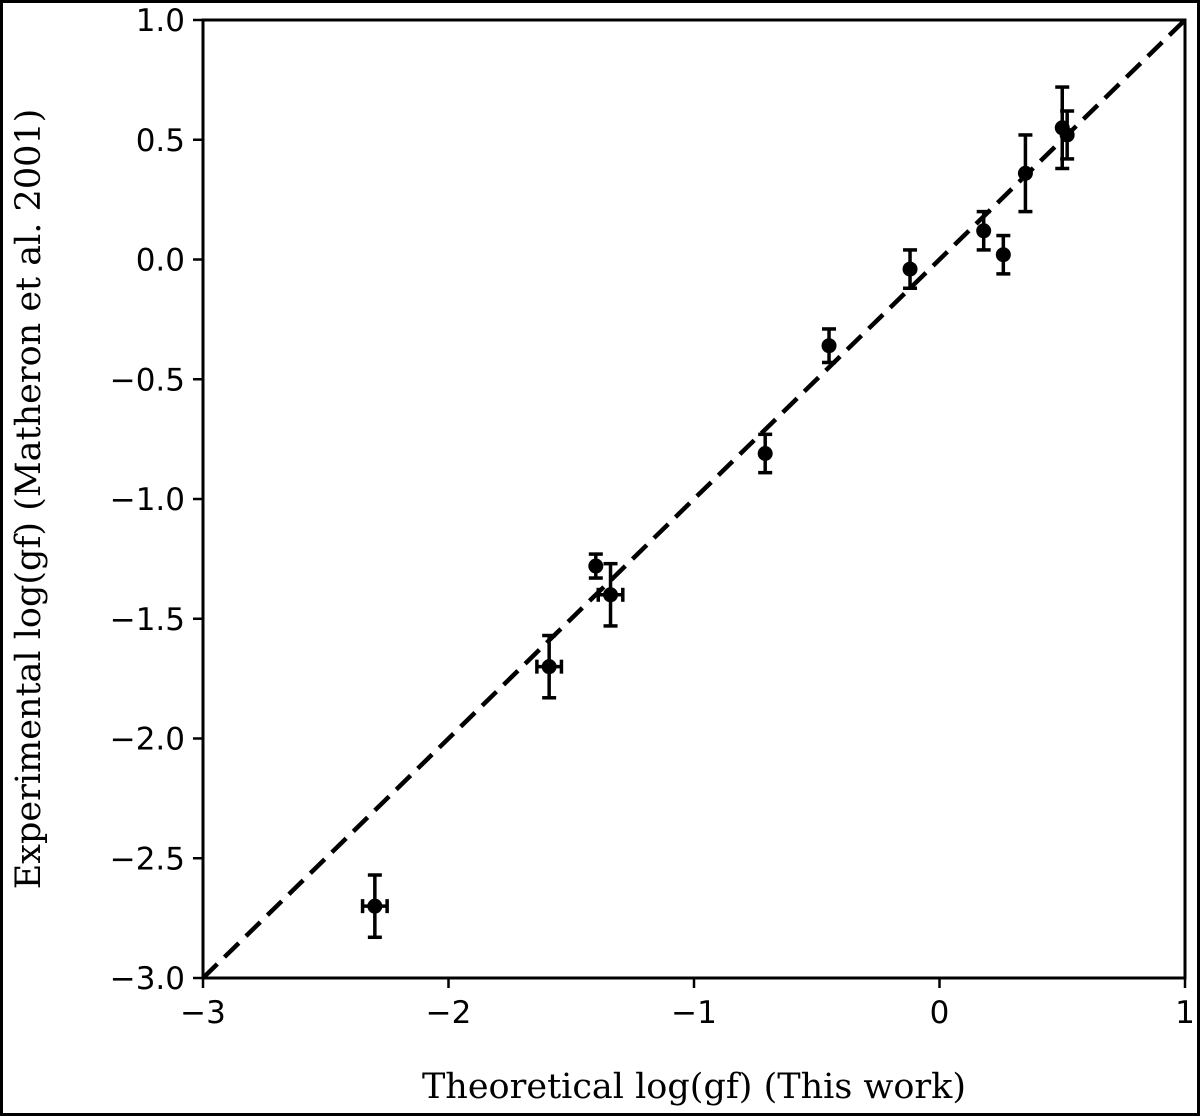 The width and height of the screenshot is (1200, 1116). What do you see at coordinates (449, 1013) in the screenshot?
I see `x-tick-label: −2` at bounding box center [449, 1013].